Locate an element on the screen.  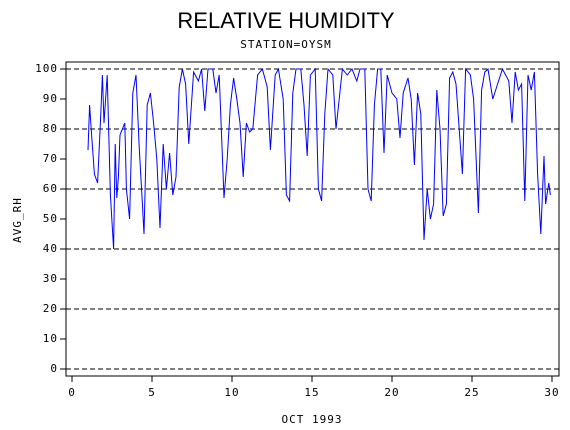
x-tick-label: 0 is located at coordinates (72, 392).